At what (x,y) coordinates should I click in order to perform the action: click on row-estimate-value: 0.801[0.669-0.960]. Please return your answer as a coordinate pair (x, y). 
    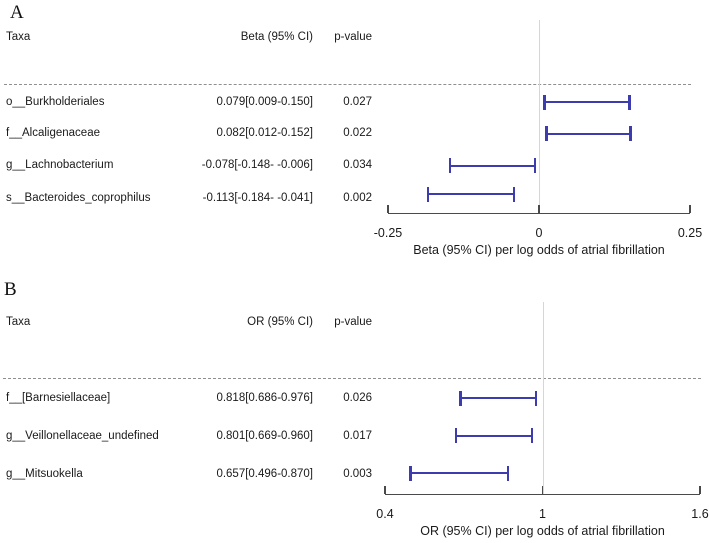
    Looking at the image, I should click on (264, 435).